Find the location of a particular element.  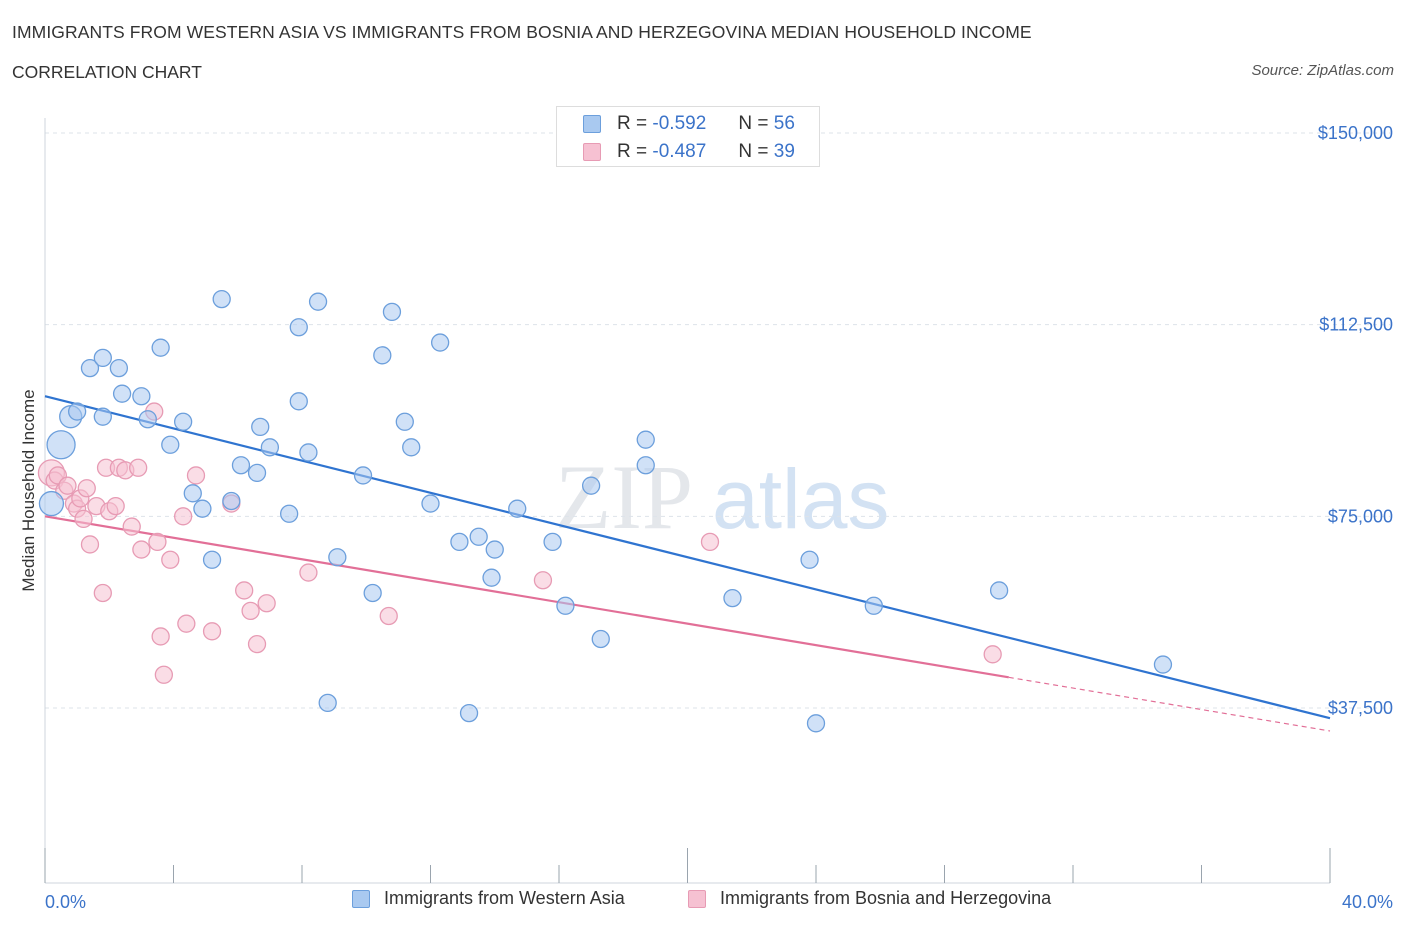

source-label: Source: ZipAtlas.com is located at coordinates (1322, 70).